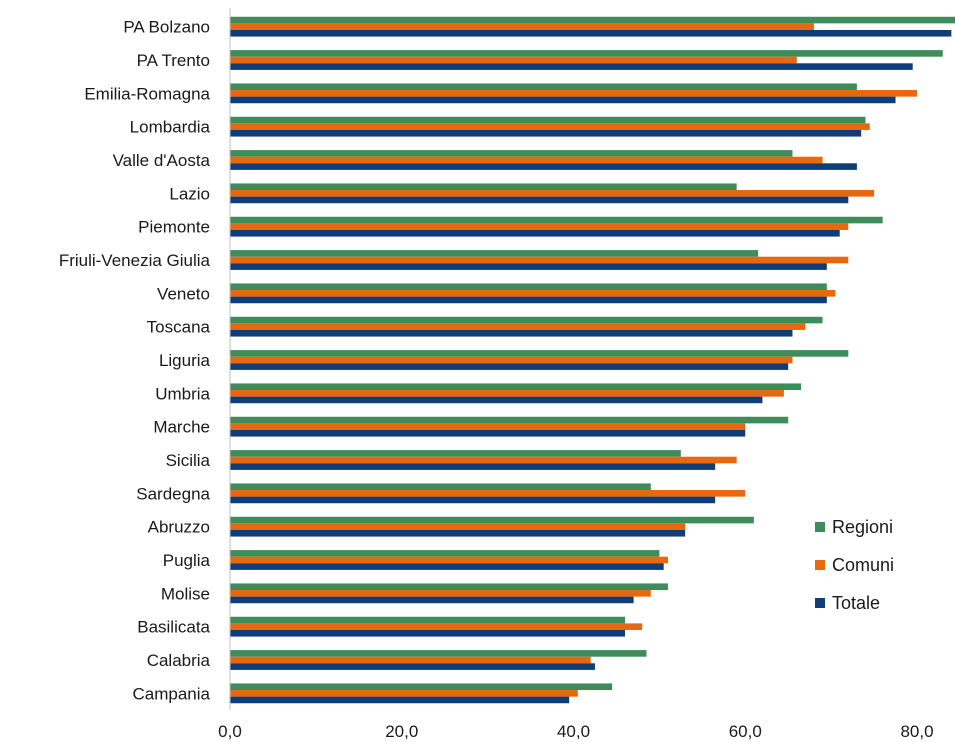 The image size is (955, 742). Describe the element at coordinates (552, 193) in the screenshot. I see `bar-comuni-lazio` at that location.